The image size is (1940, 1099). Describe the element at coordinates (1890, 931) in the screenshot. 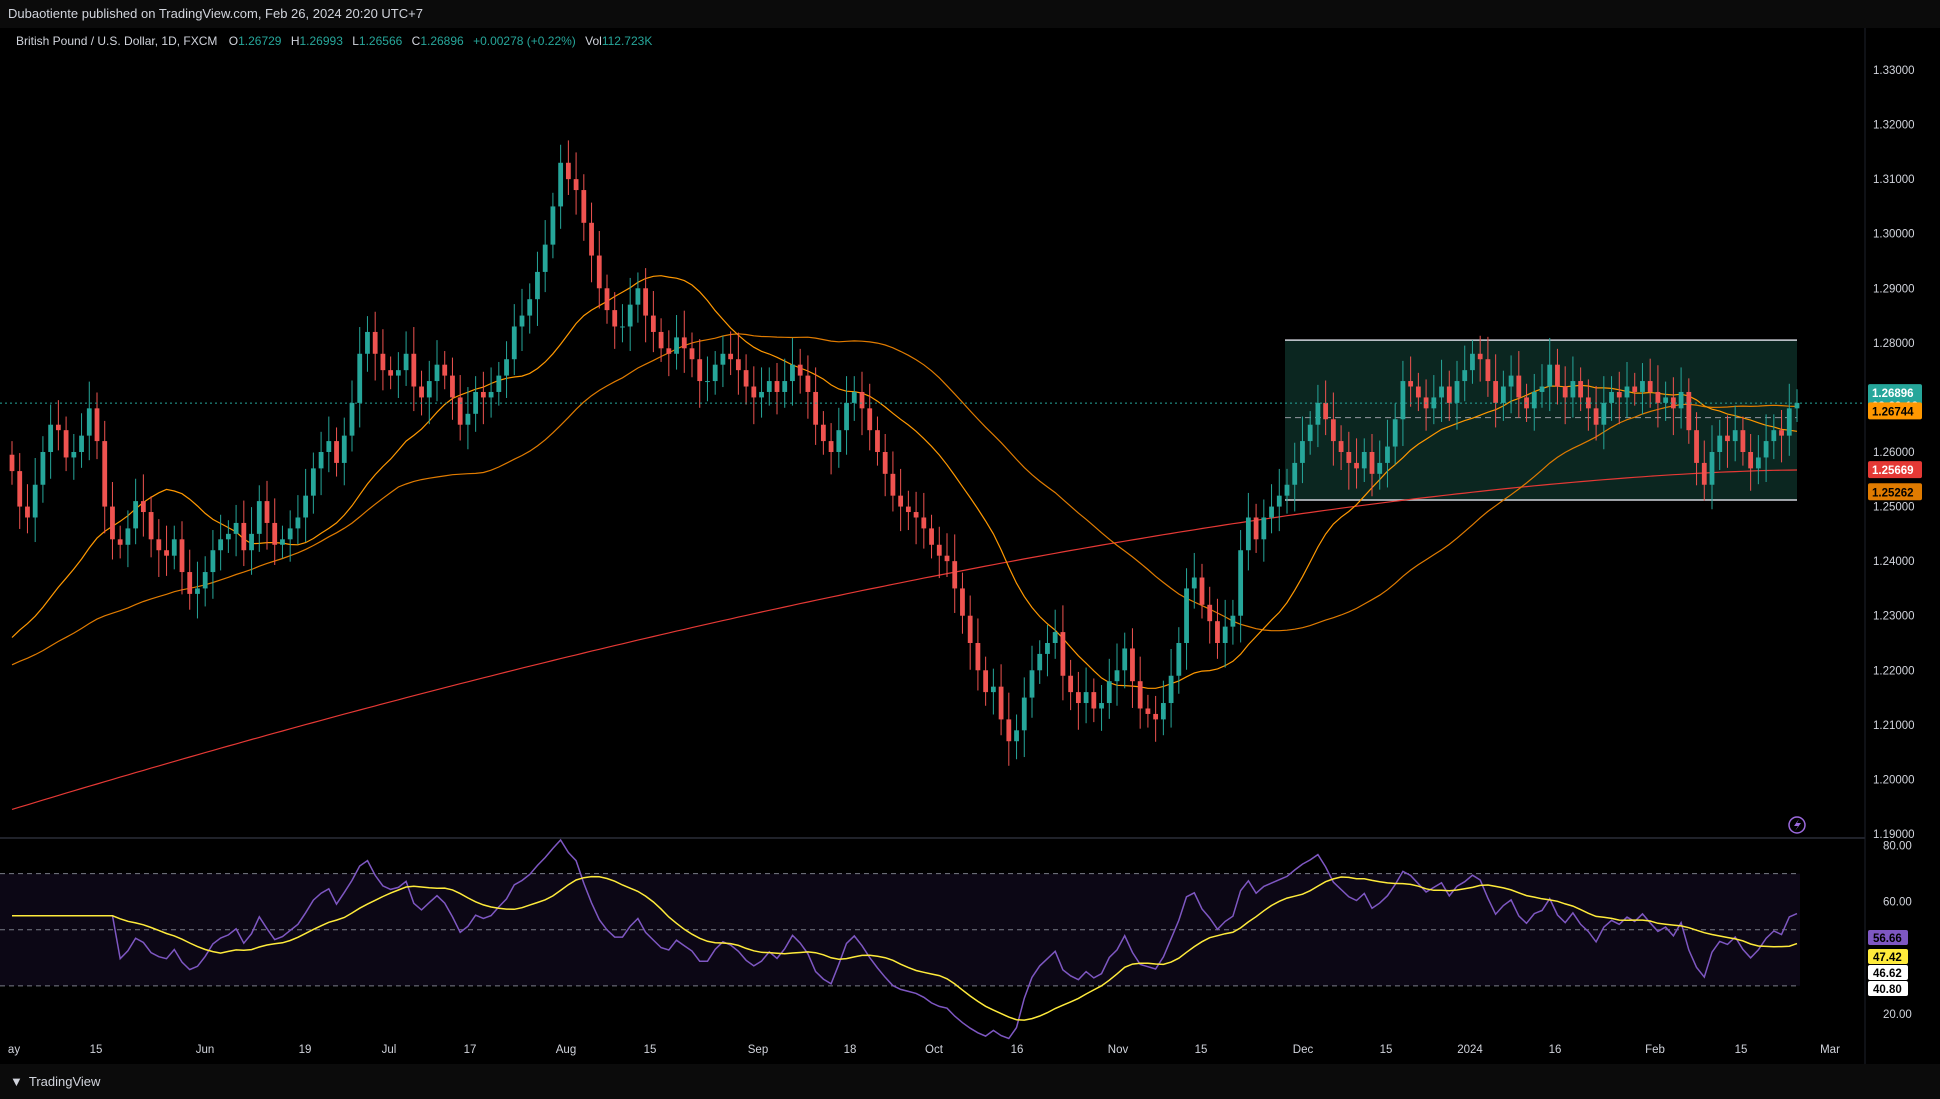

I see `rsi-axis: 80.00 60.00 20.00 56.66 47.42 46.62 40.80` at that location.